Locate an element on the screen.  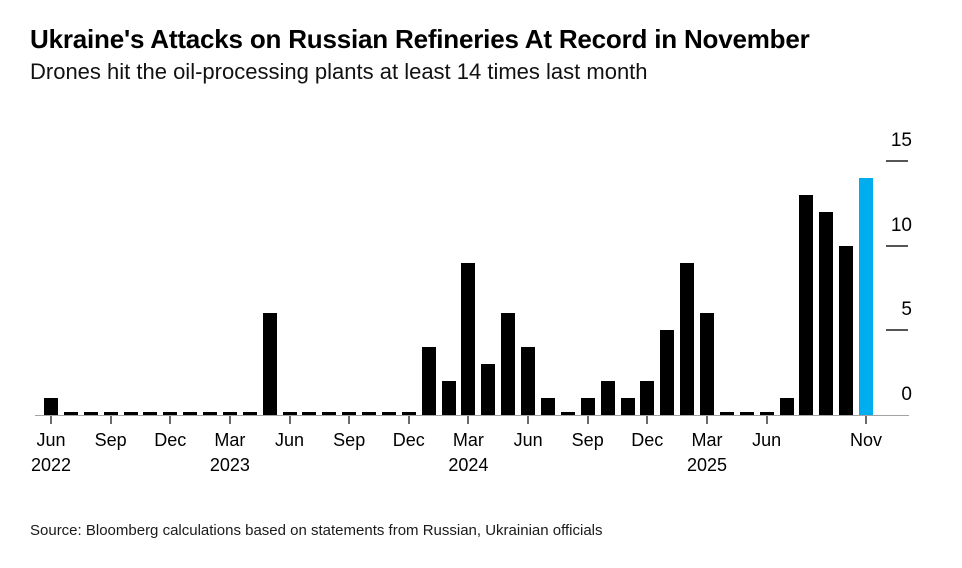
zero-bar-apr-2025 is located at coordinates (726, 413).